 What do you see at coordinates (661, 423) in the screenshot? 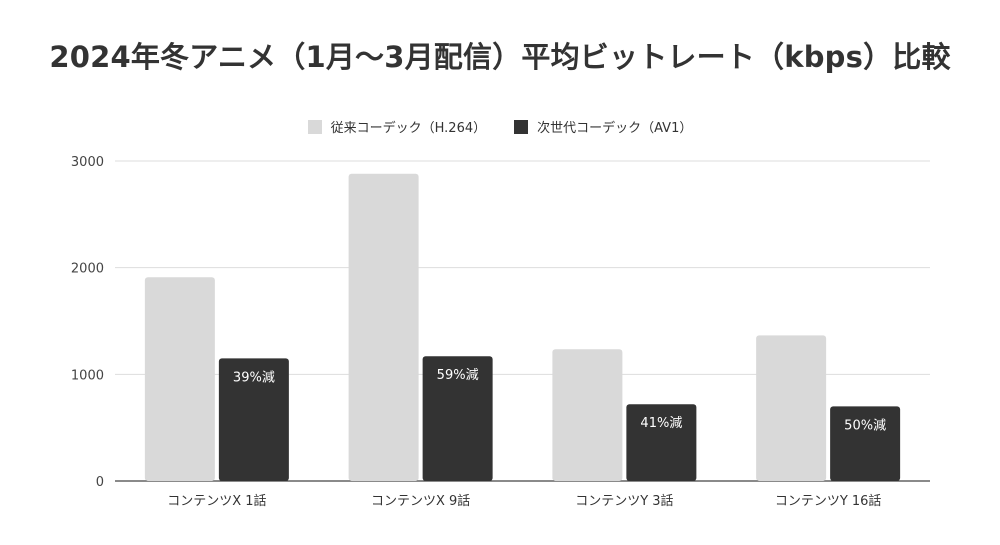
I see `bar-data-label: 41%減` at bounding box center [661, 423].